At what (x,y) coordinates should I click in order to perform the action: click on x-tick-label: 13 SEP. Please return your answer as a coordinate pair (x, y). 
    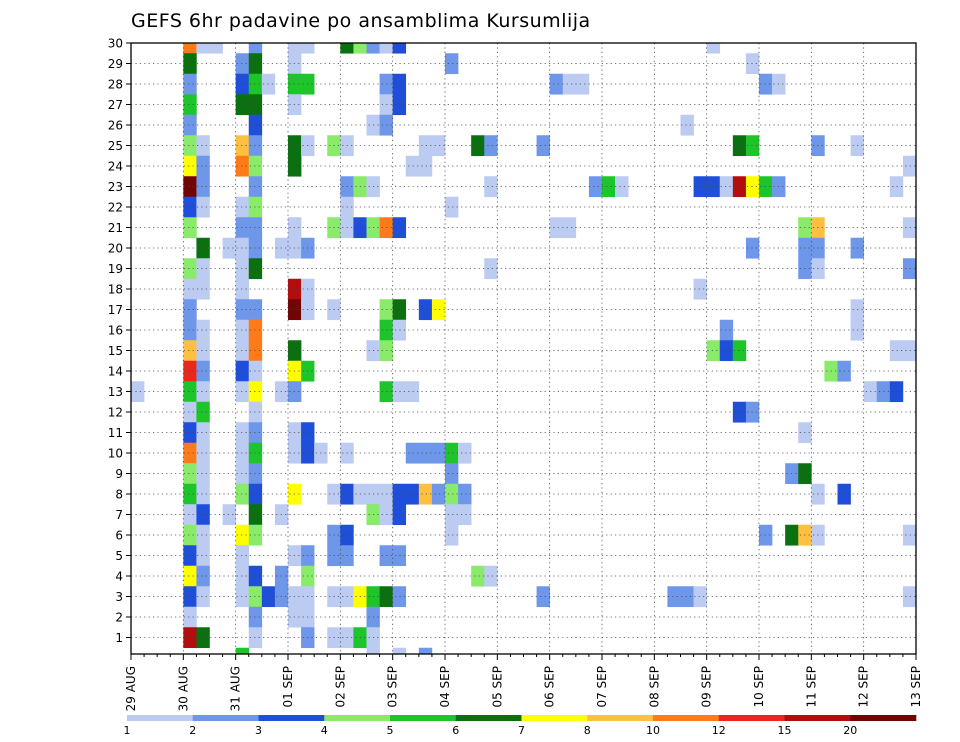
    Looking at the image, I should click on (916, 687).